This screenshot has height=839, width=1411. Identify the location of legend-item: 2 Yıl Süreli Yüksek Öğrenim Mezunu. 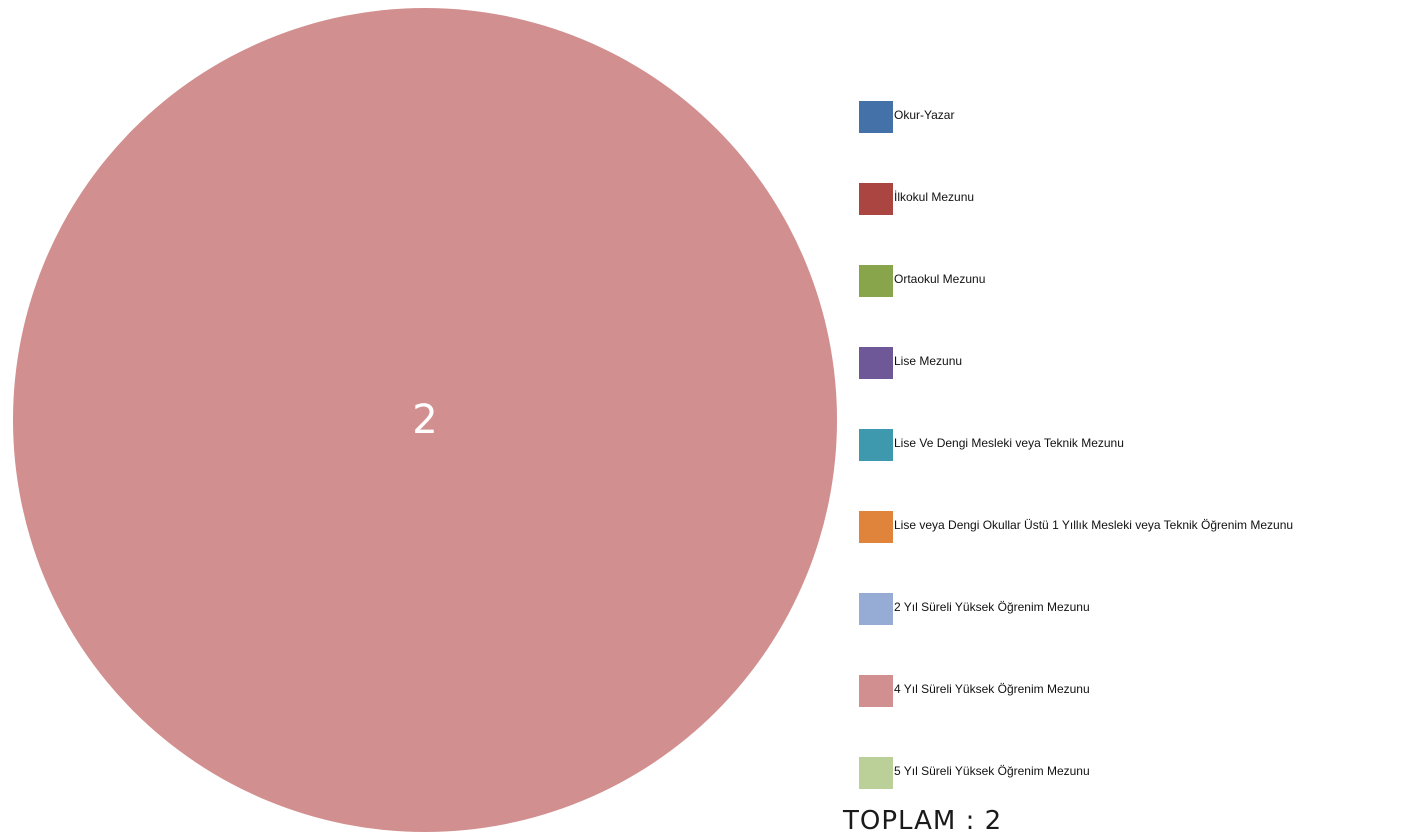
(1076, 634).